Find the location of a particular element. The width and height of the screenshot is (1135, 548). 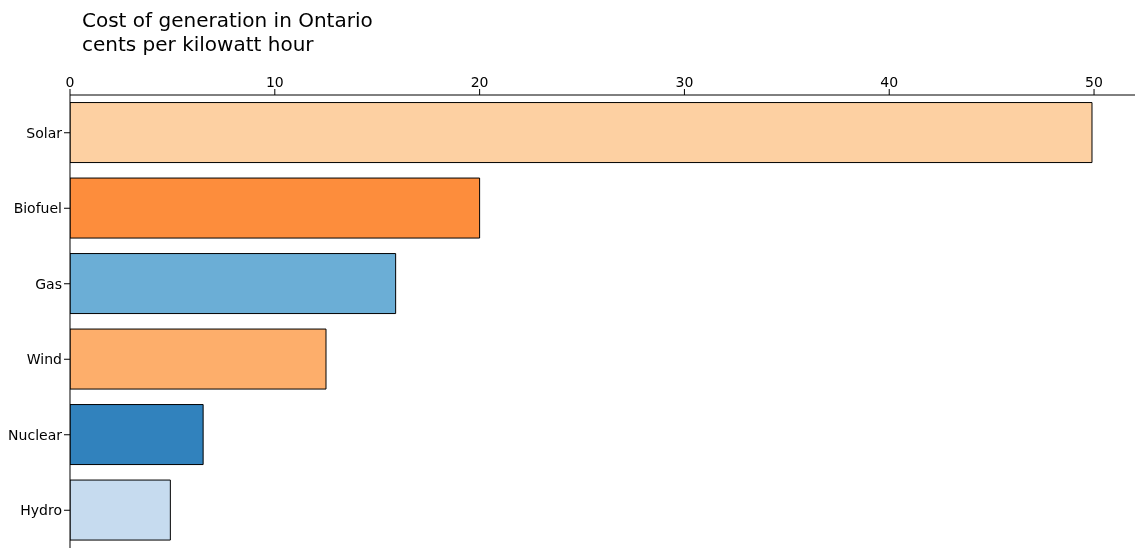

y-tick-label: Wind is located at coordinates (44, 359).